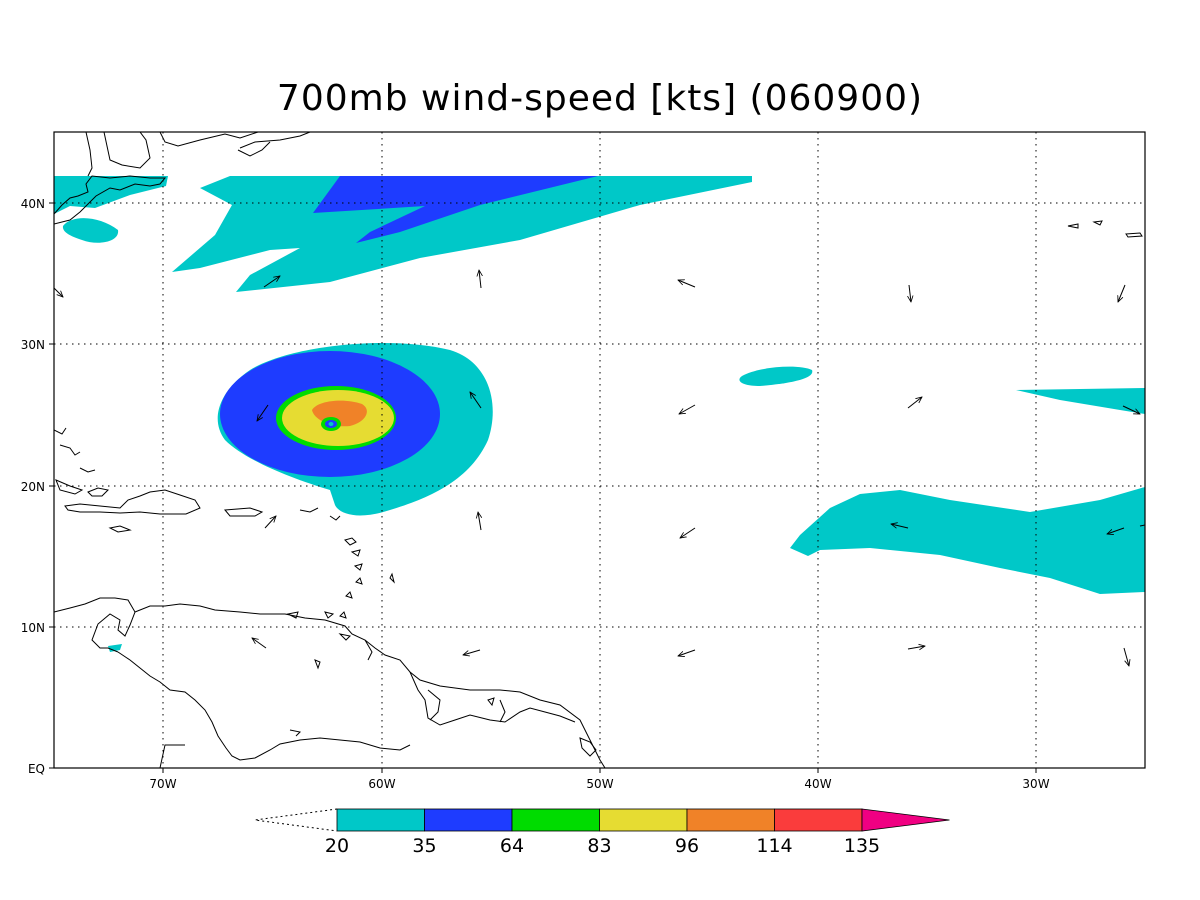 The height and width of the screenshot is (900, 1200). Describe the element at coordinates (381, 784) in the screenshot. I see `x-tick-label: 60W` at that location.